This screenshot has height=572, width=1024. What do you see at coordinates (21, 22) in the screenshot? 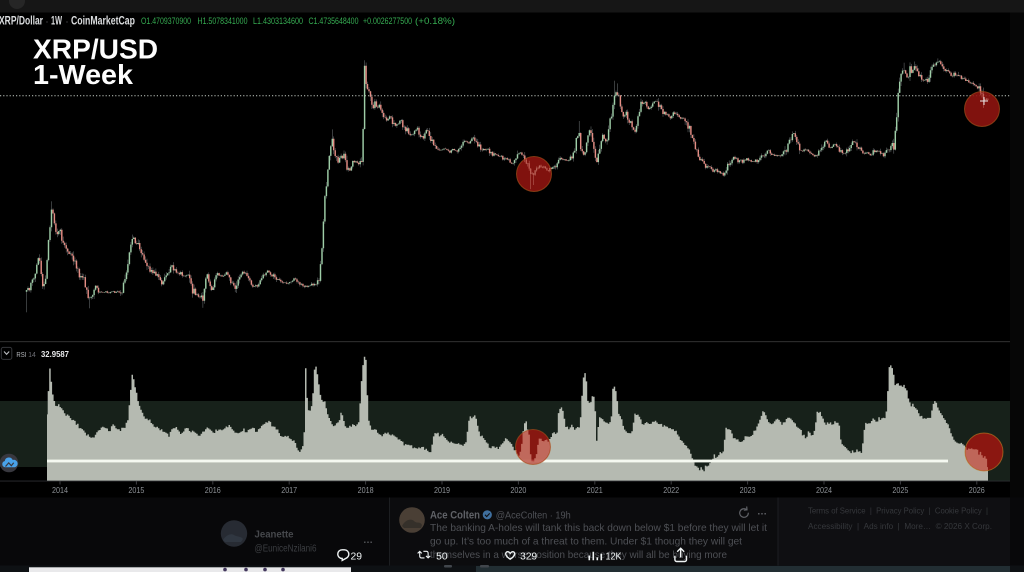
I see `svg-text: XRP/Dollar` at bounding box center [21, 22].